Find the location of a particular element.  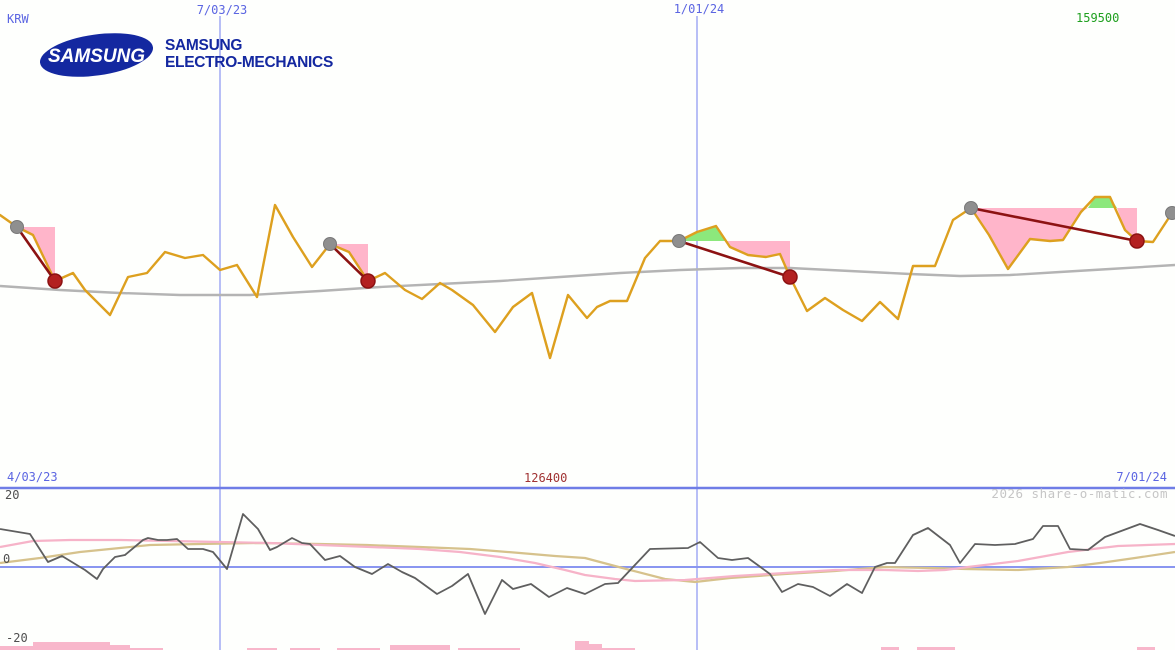

slow-signal-line is located at coordinates (587, 562).